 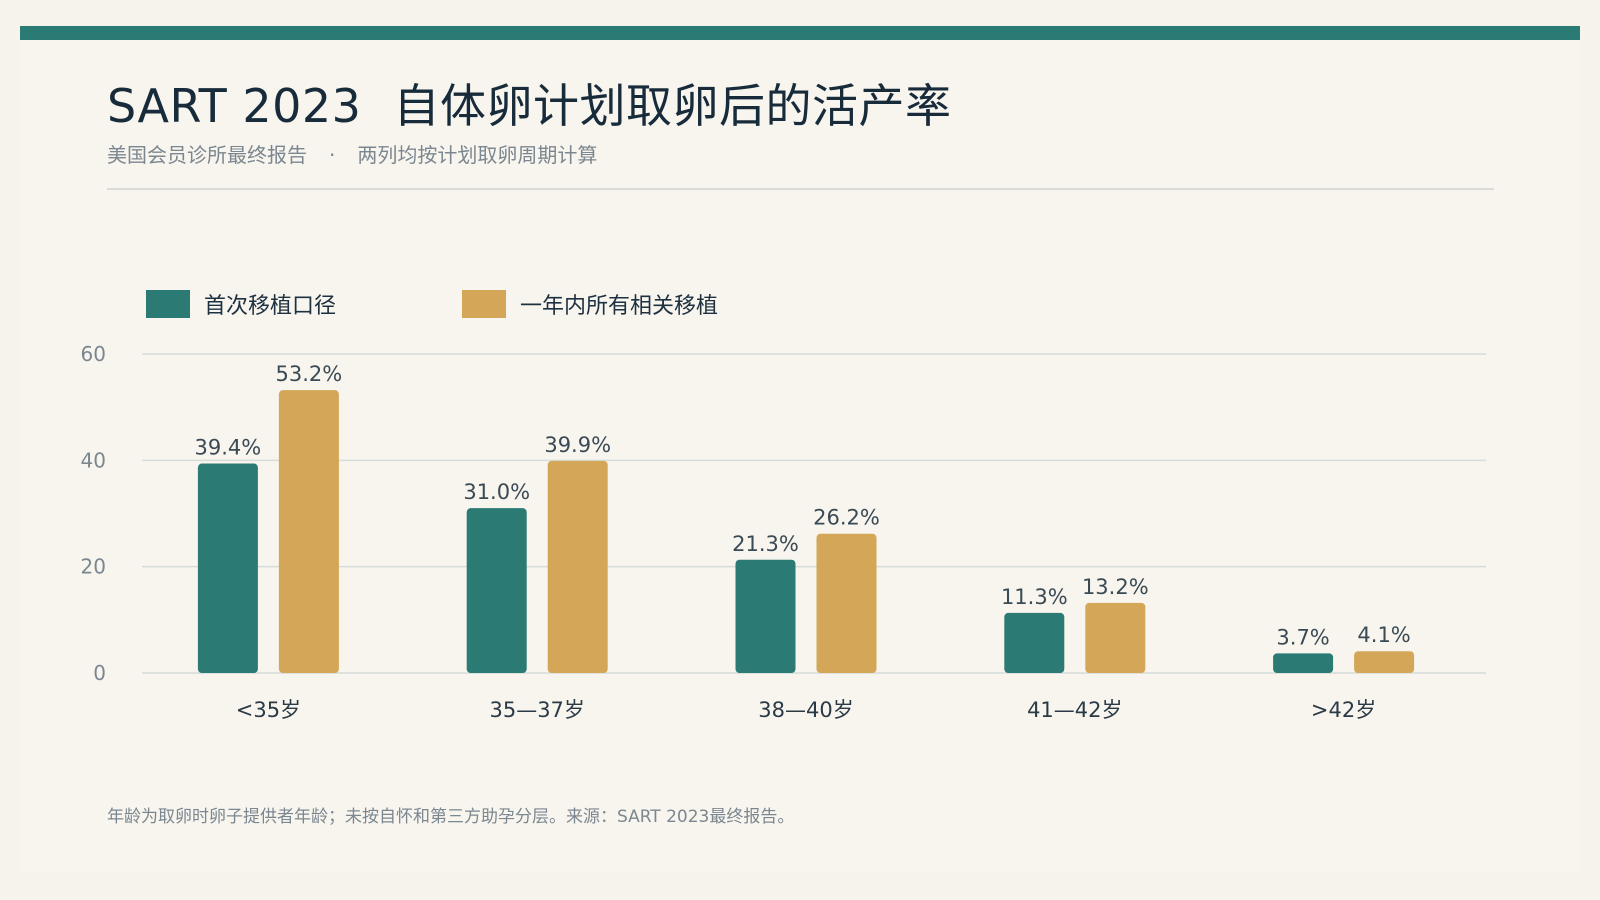 I want to click on data-label-series-2-0: 53.2%, so click(x=309, y=374).